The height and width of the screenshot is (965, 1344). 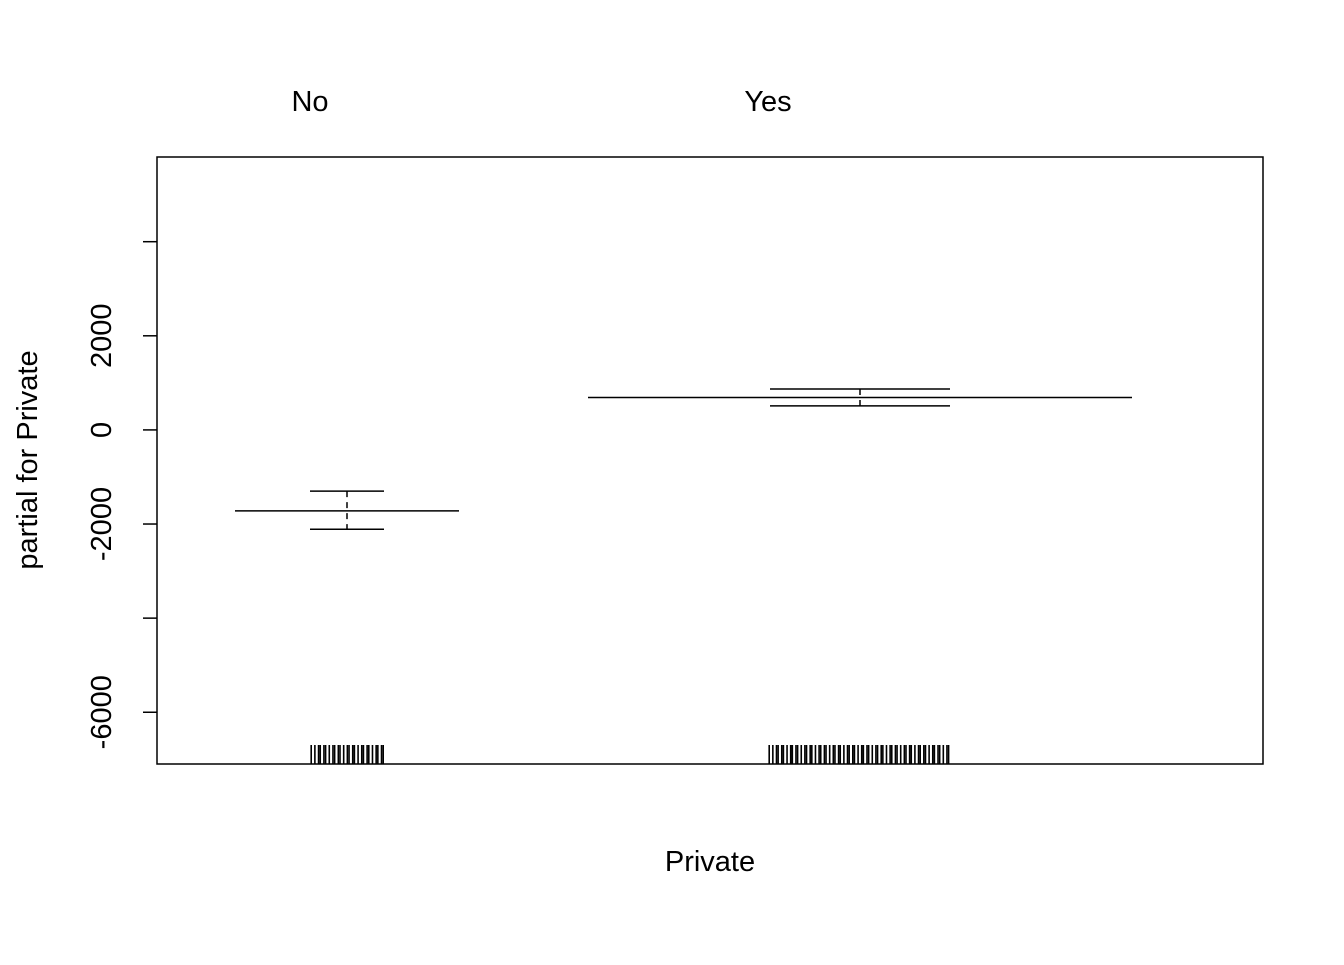 What do you see at coordinates (710, 862) in the screenshot?
I see `x-axis-label: Private` at bounding box center [710, 862].